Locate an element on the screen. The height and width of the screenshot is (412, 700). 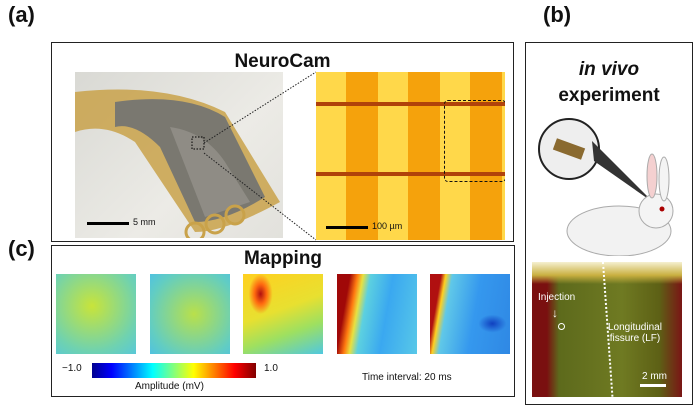
photo-scale-bar is located at coordinates (108, 223).